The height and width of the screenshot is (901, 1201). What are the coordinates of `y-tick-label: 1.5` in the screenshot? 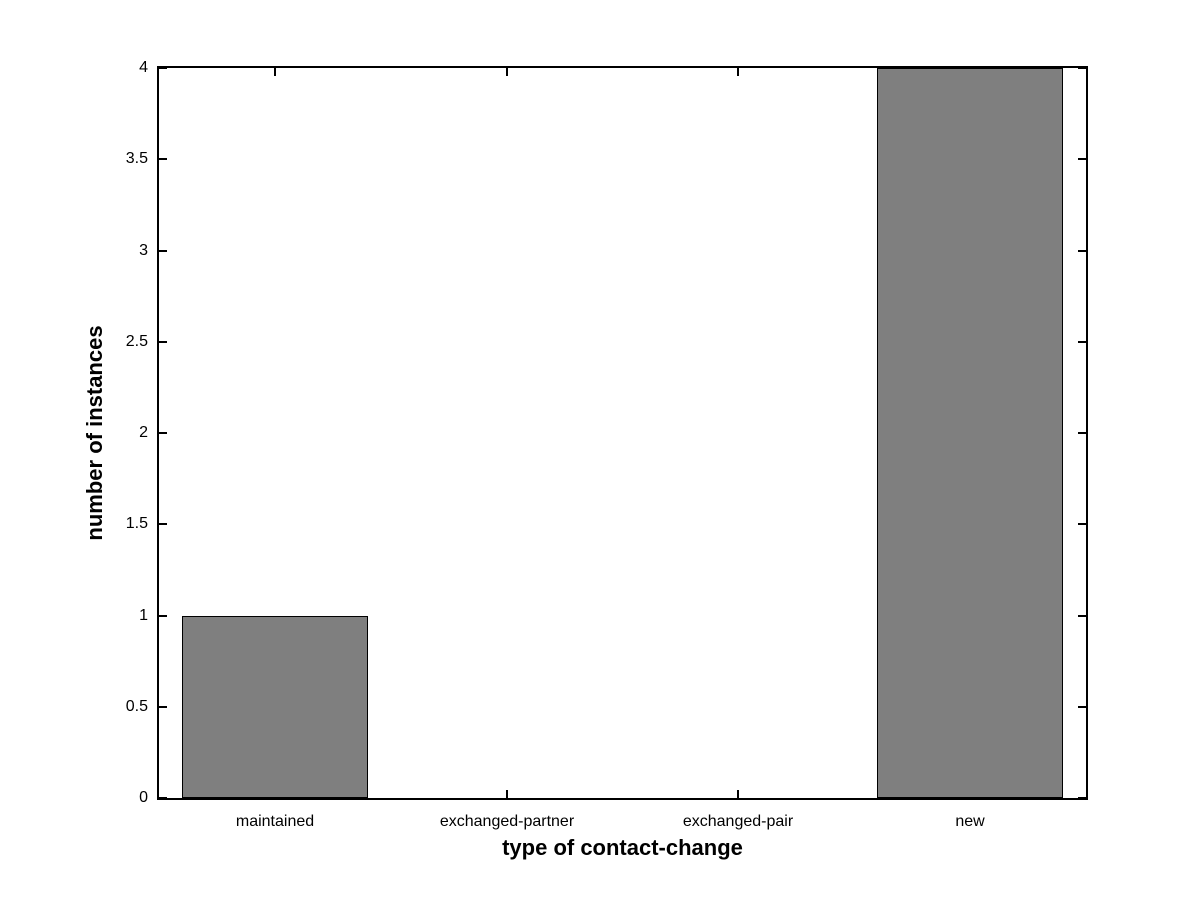 It's located at (136, 523).